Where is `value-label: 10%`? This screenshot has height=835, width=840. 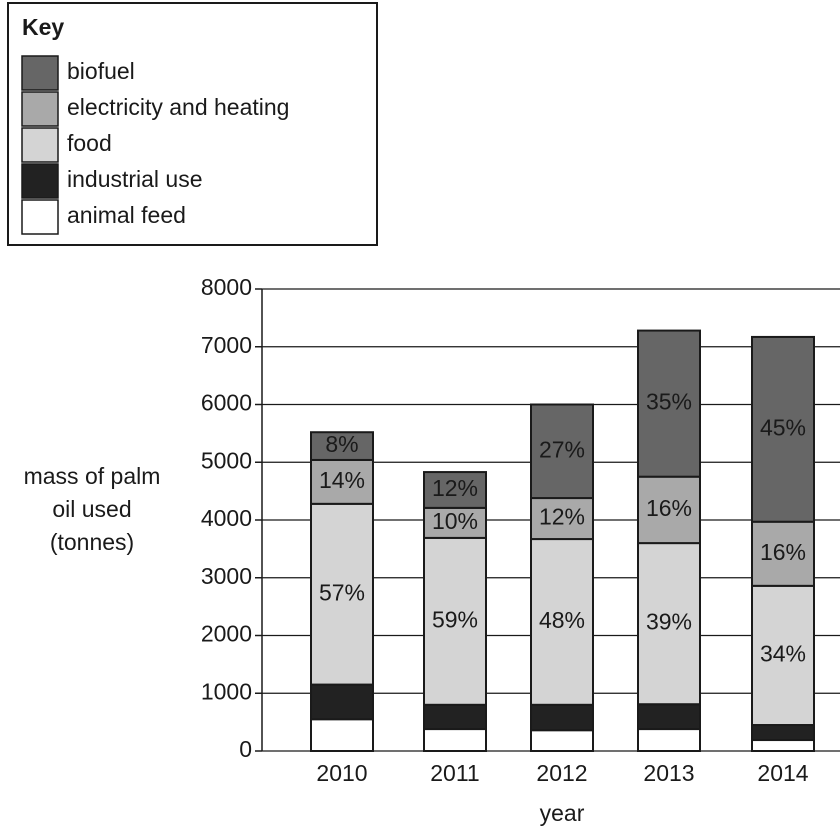
value-label: 10% is located at coordinates (455, 521).